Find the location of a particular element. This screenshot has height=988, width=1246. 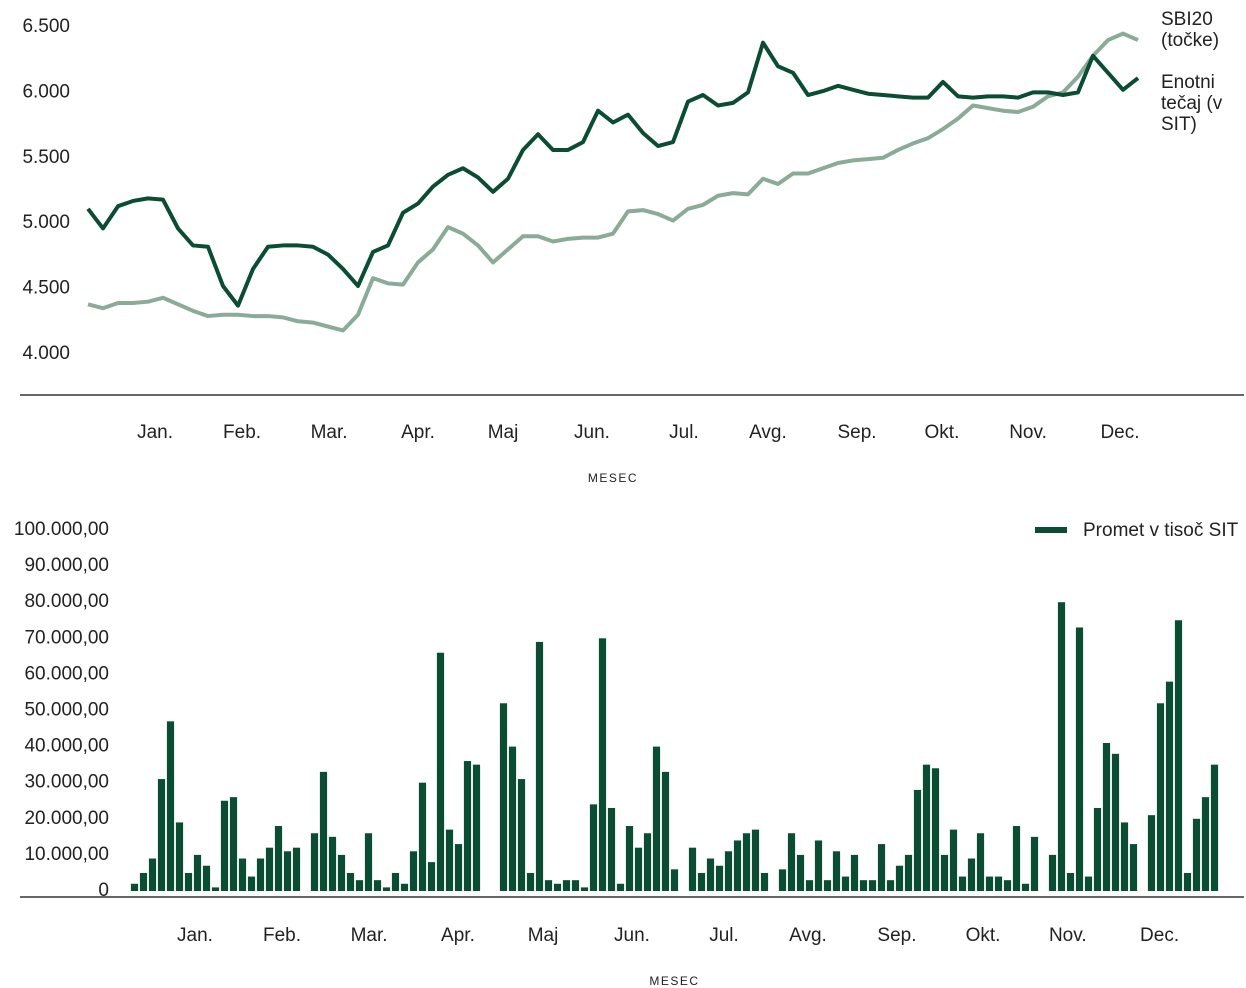

y-tick-label: 6.000 is located at coordinates (46, 91).